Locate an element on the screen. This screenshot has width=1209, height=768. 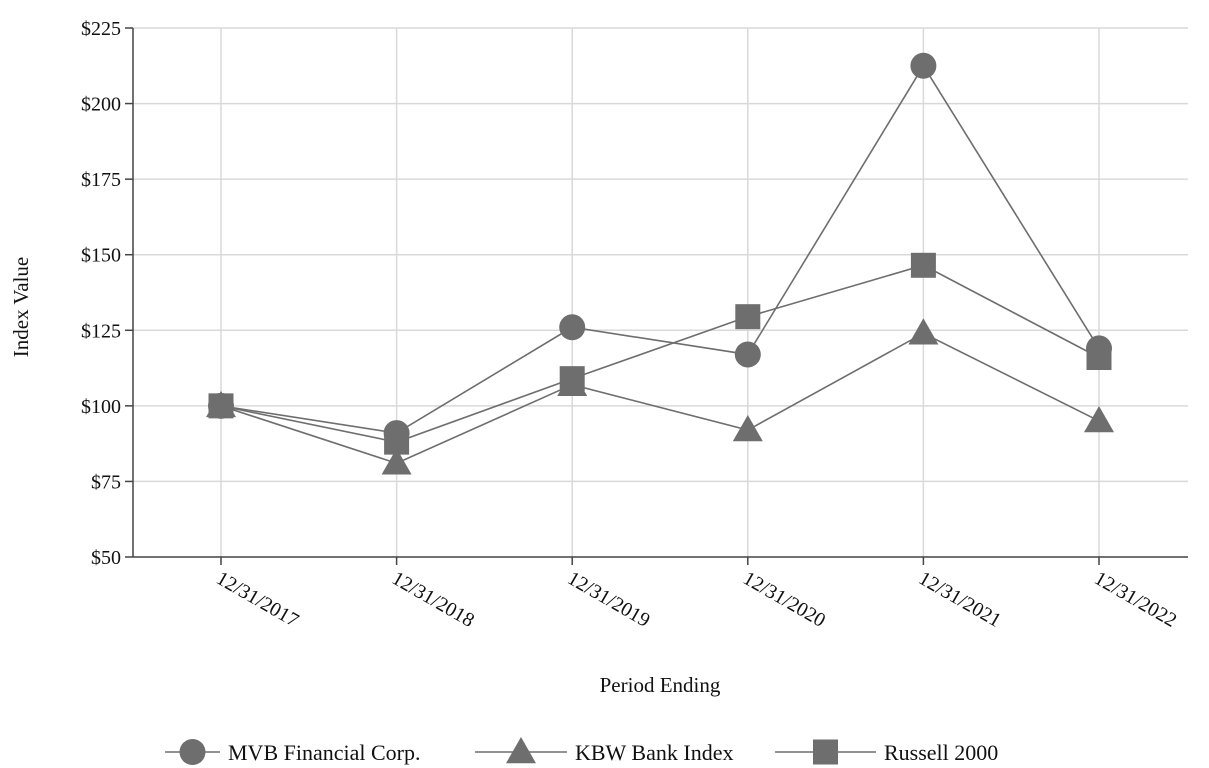
y-tick-label: $150 is located at coordinates (101, 256).